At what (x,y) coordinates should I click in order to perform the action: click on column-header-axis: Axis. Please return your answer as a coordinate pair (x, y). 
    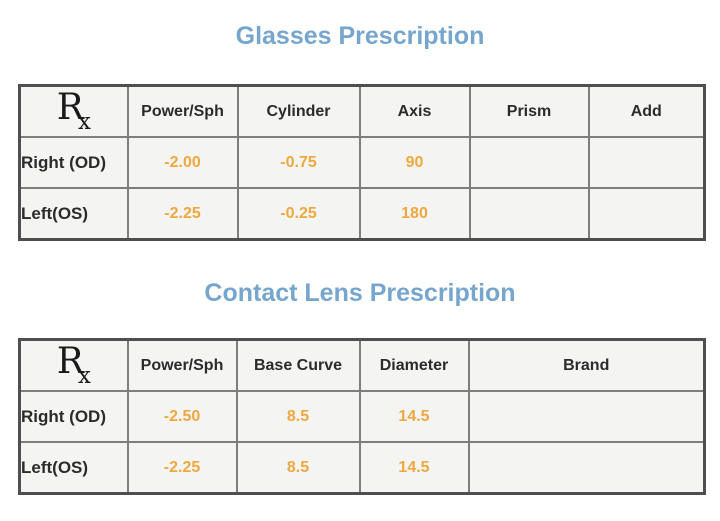
    Looking at the image, I should click on (414, 111).